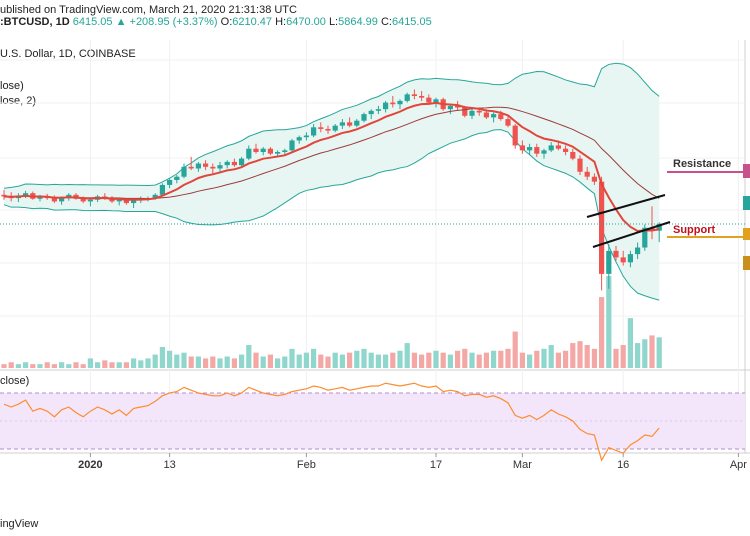 The width and height of the screenshot is (750, 536). What do you see at coordinates (702, 164) in the screenshot?
I see `resistance-label: Resistance` at bounding box center [702, 164].